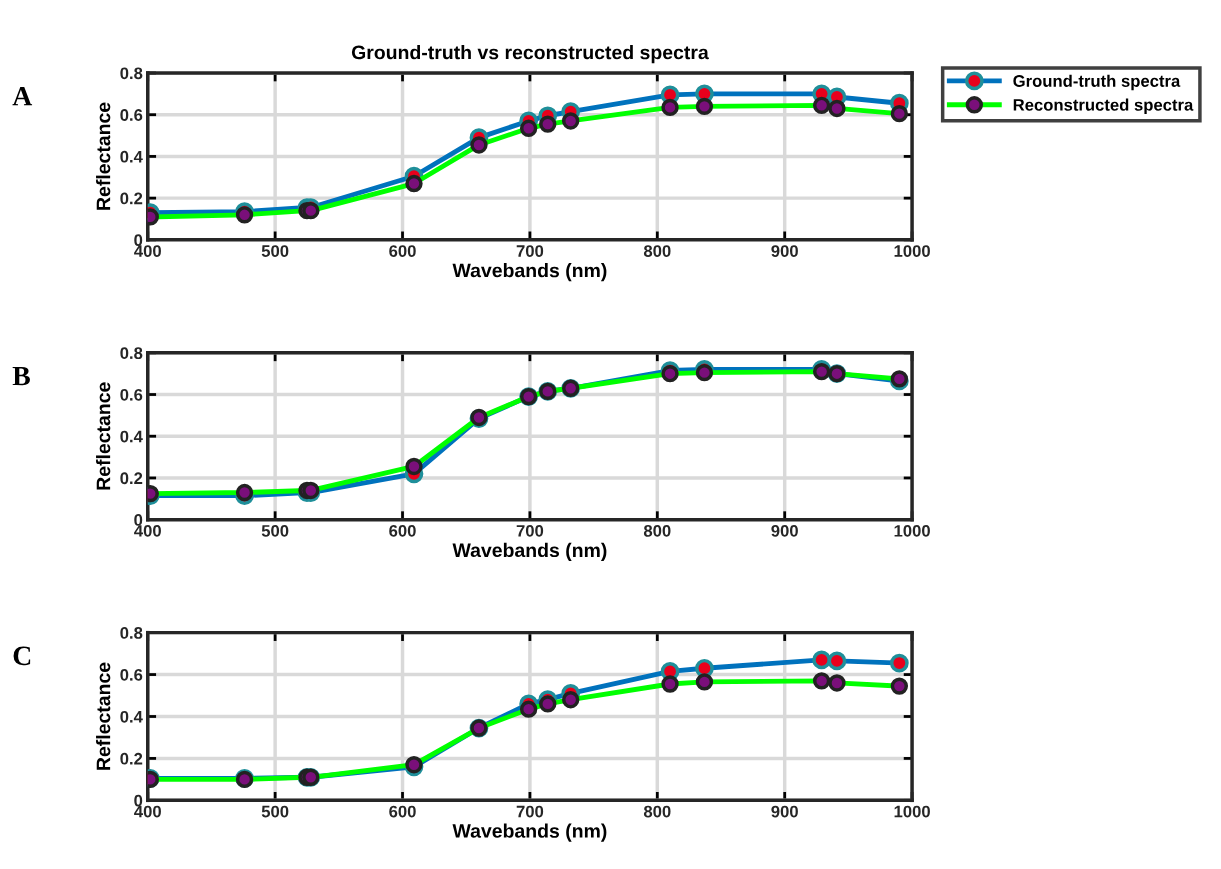  What do you see at coordinates (1103, 106) in the screenshot?
I see `legend-label: Reconstructed spectra` at bounding box center [1103, 106].